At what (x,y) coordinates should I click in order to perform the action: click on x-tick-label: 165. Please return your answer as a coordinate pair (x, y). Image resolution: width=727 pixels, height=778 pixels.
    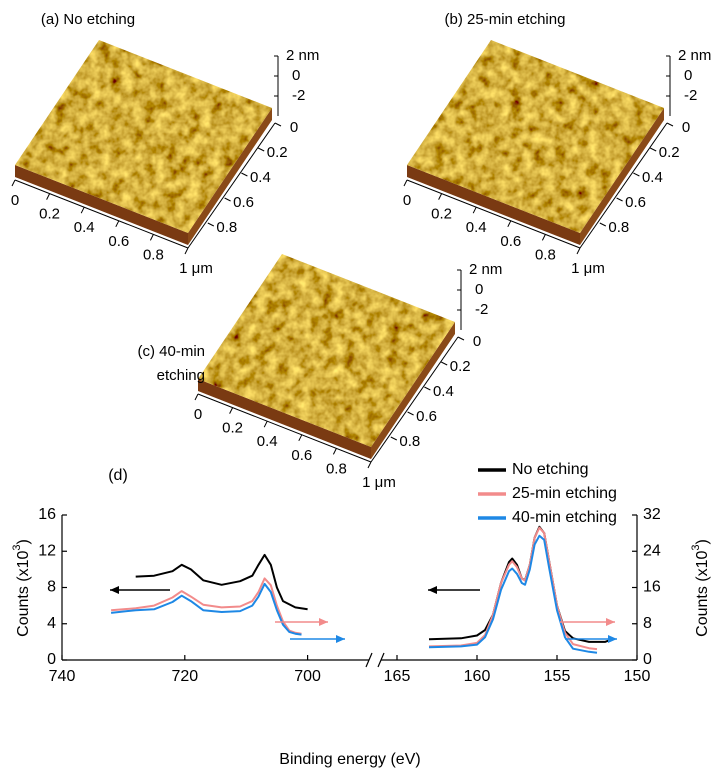
    Looking at the image, I should click on (397, 676).